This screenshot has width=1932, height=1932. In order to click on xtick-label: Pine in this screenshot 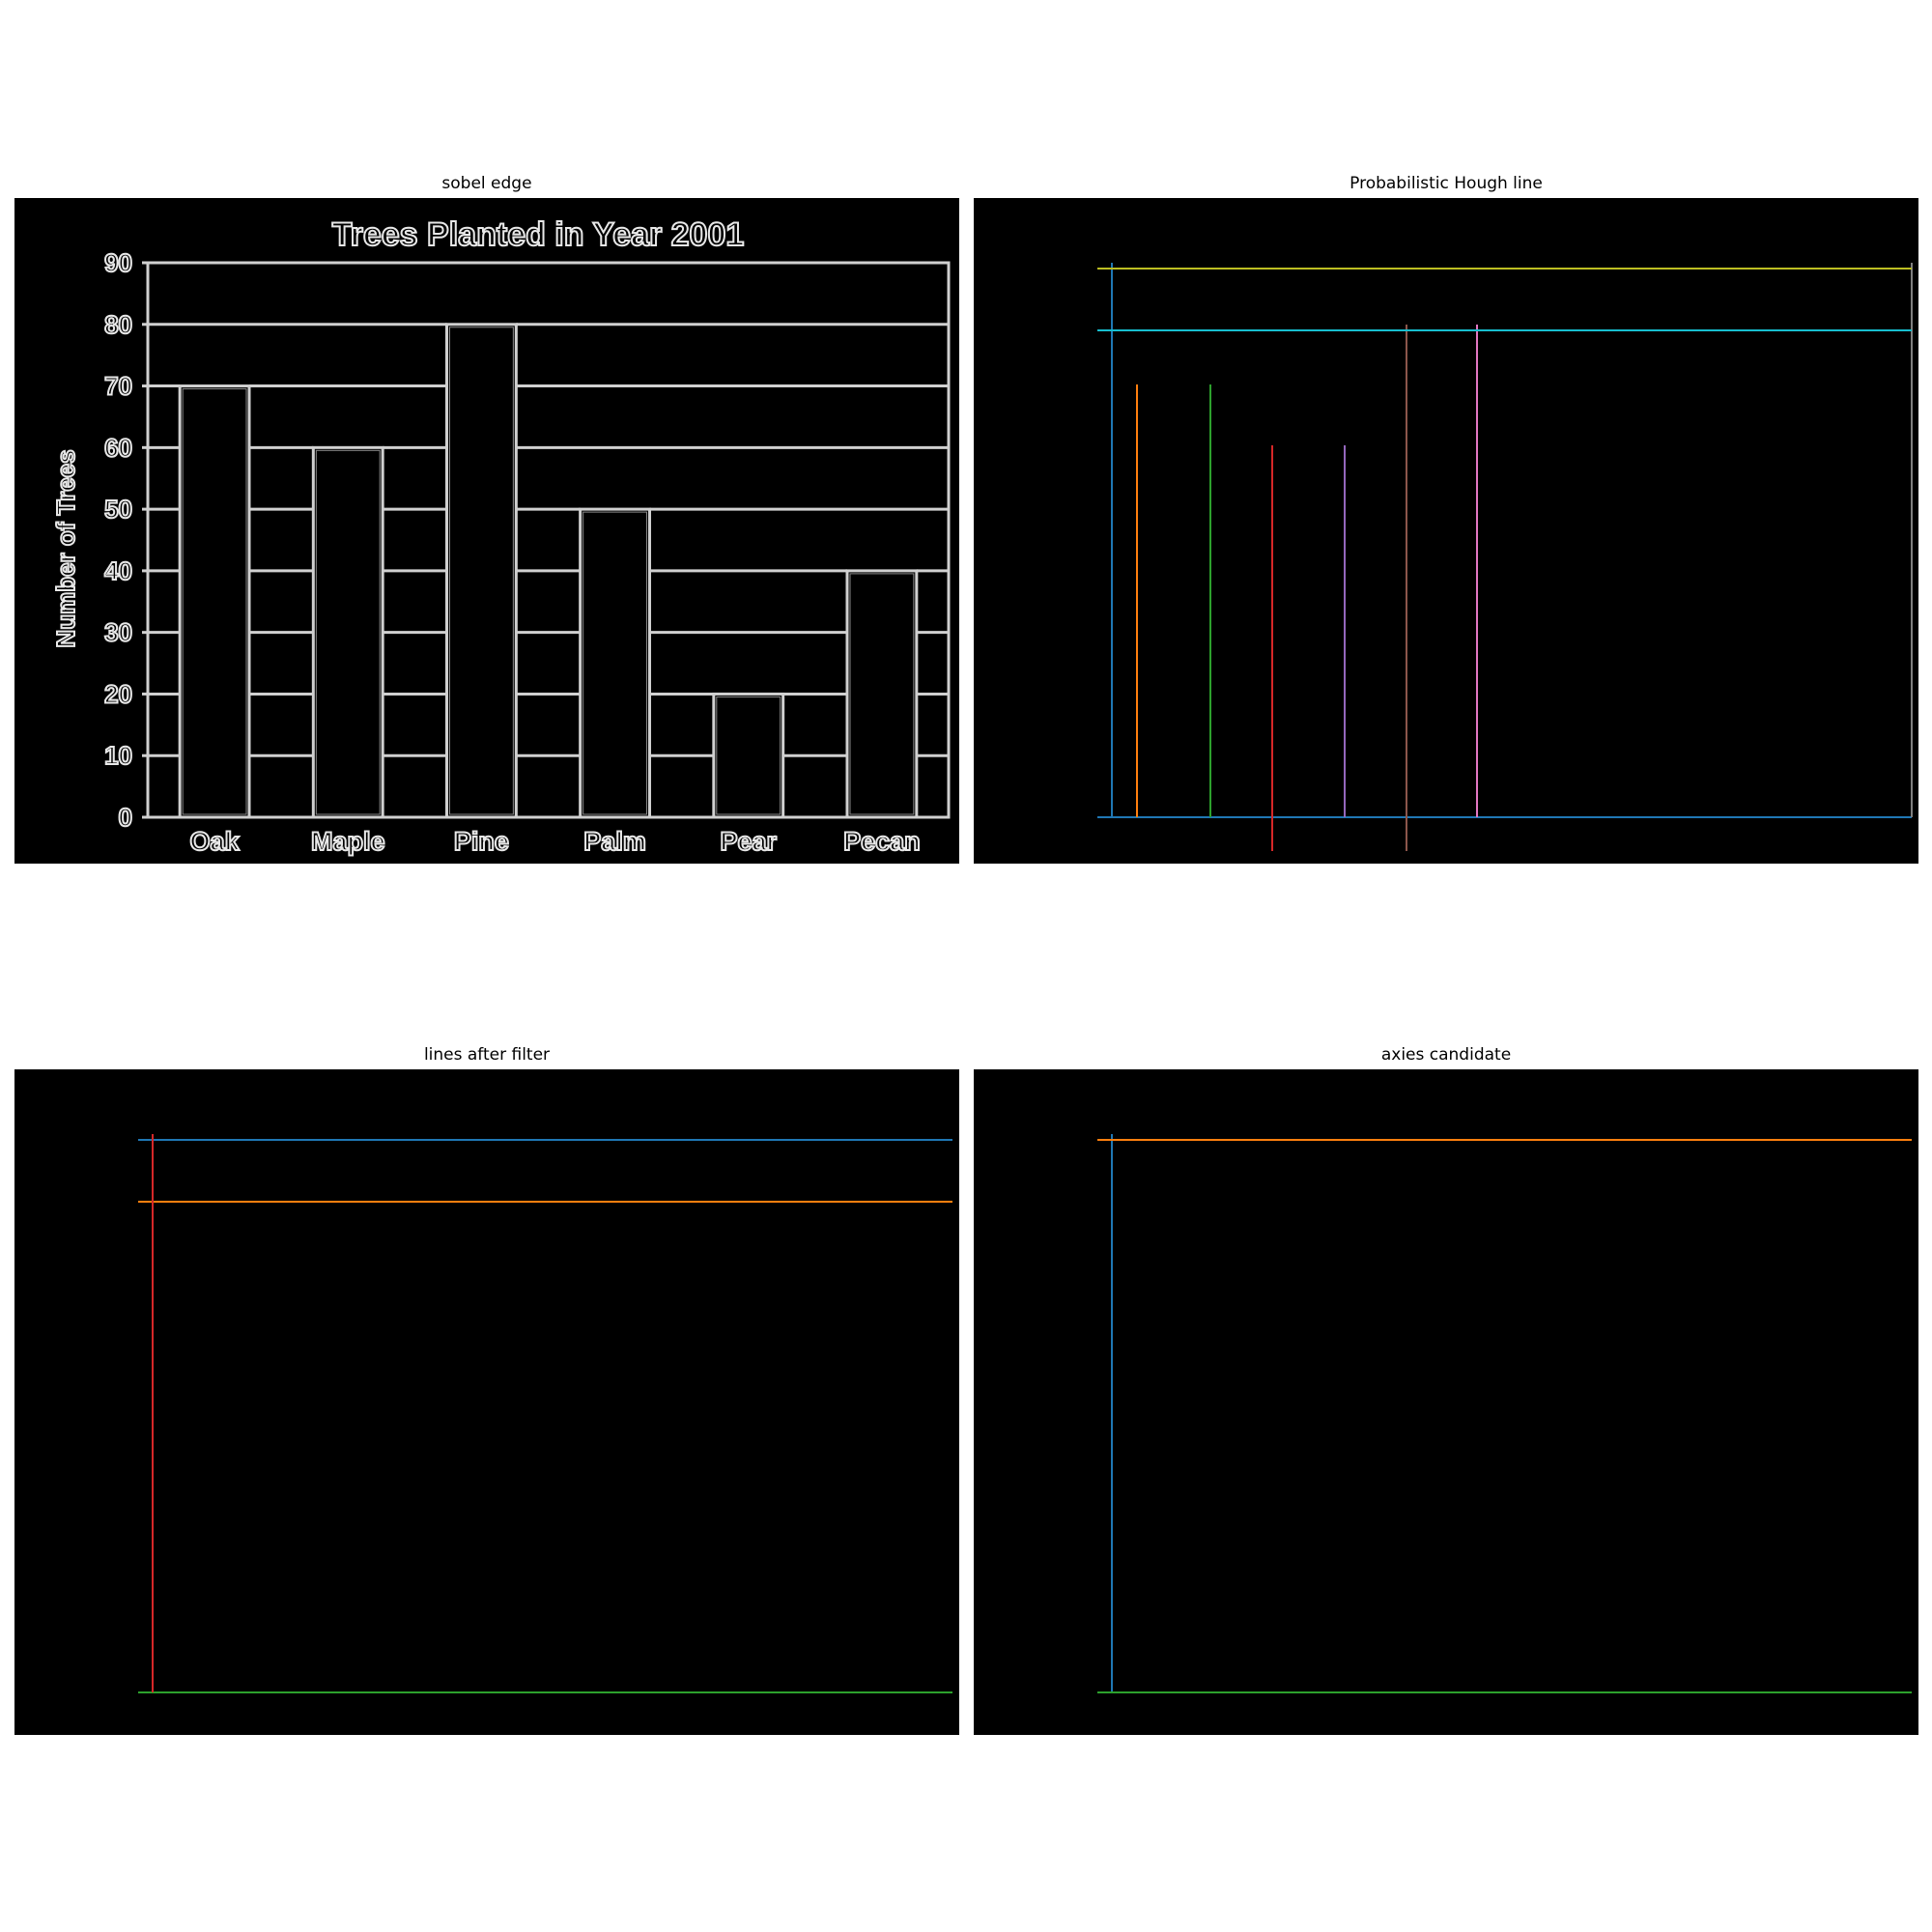, I will do `click(481, 841)`.